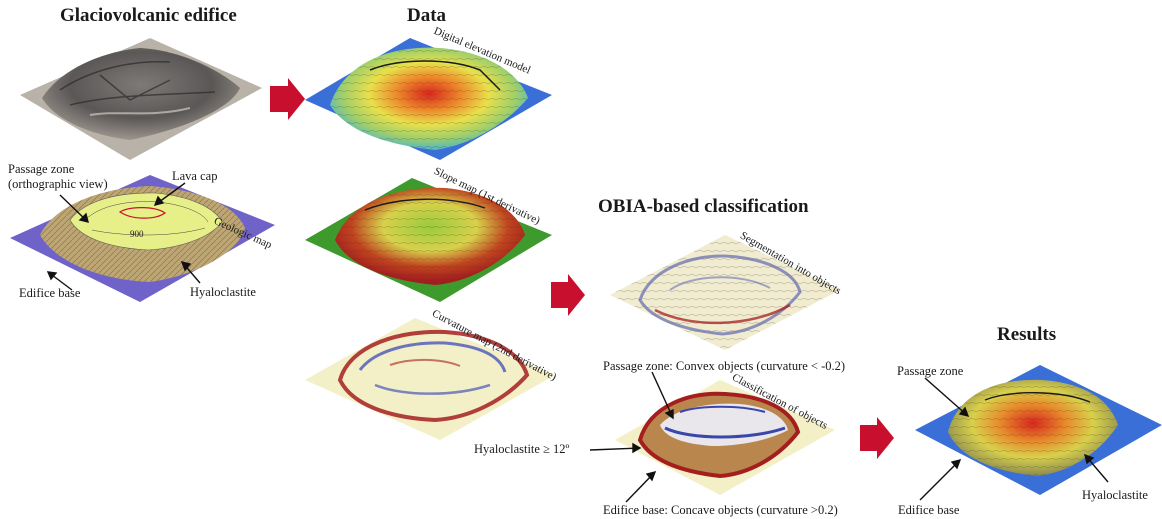  Describe the element at coordinates (725, 437) in the screenshot. I see `classification-map` at that location.